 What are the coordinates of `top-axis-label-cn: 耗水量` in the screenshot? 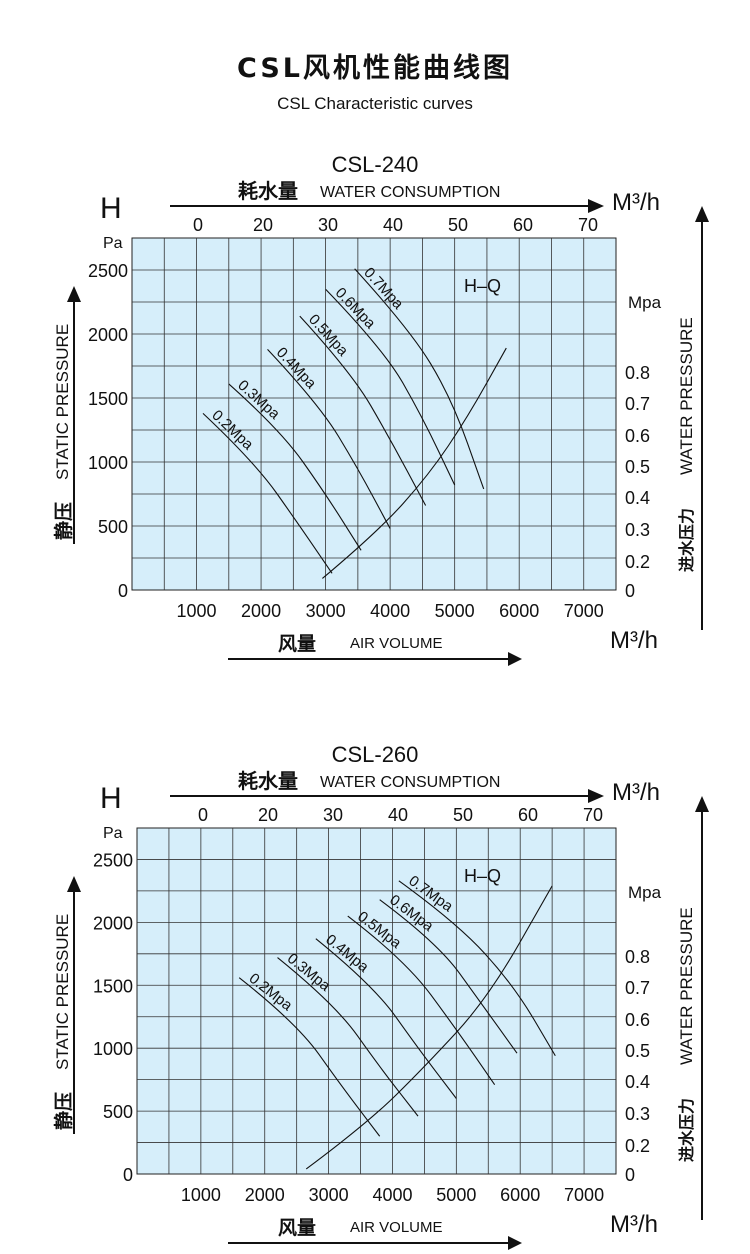 It's located at (268, 191).